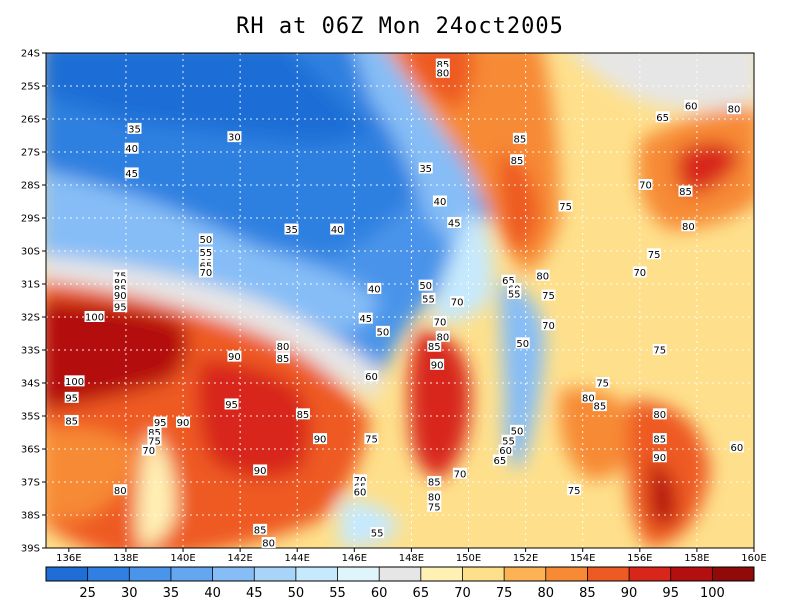 This screenshot has width=800, height=600. I want to click on contour-label: 55, so click(514, 294).